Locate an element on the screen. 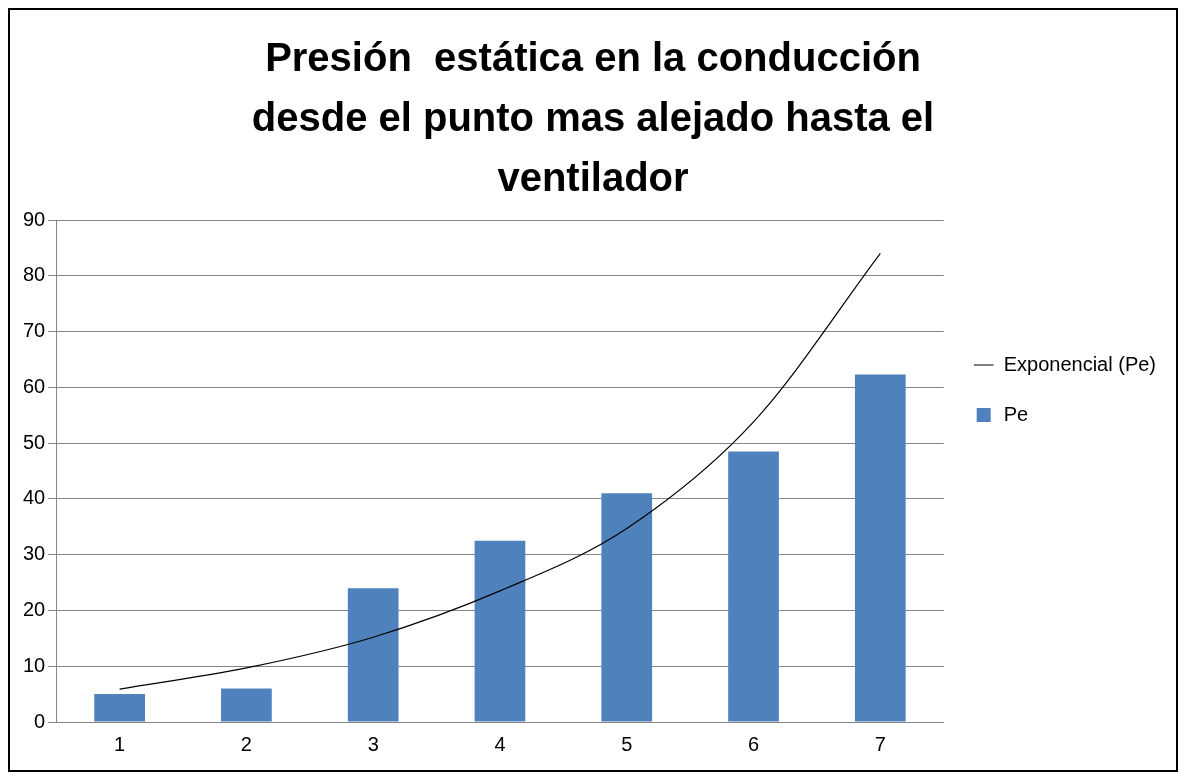 The width and height of the screenshot is (1186, 780). x-tick-label: 7 is located at coordinates (880, 743).